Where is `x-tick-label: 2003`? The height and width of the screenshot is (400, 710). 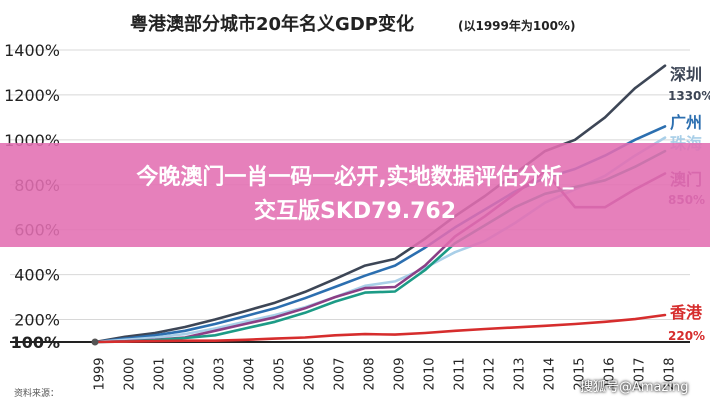
x-tick-label: 2003 is located at coordinates (220, 373).